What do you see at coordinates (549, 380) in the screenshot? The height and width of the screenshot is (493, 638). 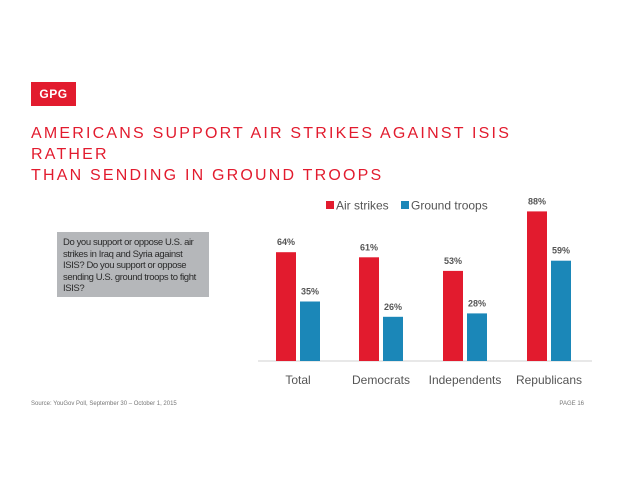 I see `category-label-republicans: Republicans` at bounding box center [549, 380].